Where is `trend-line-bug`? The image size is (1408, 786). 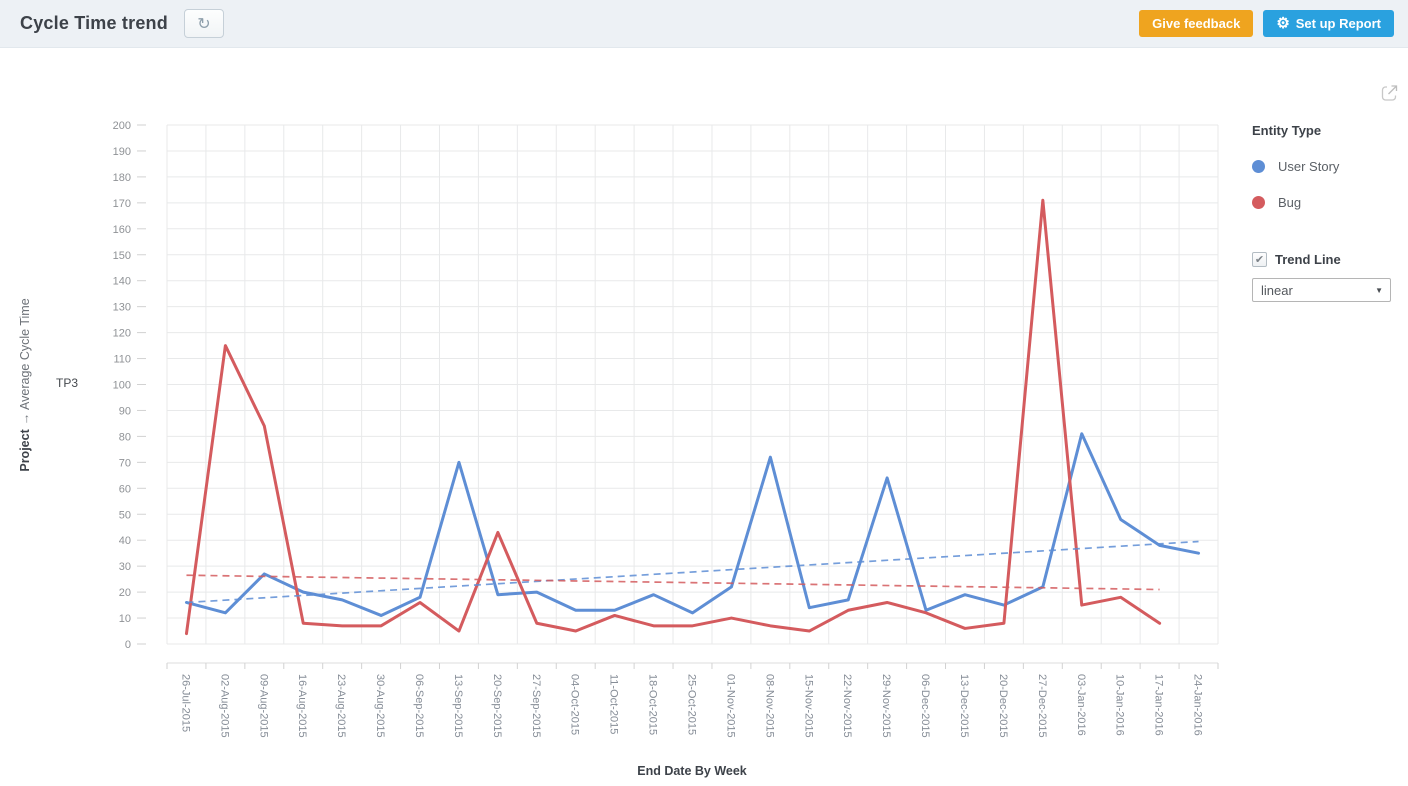
trend-line-bug is located at coordinates (673, 582).